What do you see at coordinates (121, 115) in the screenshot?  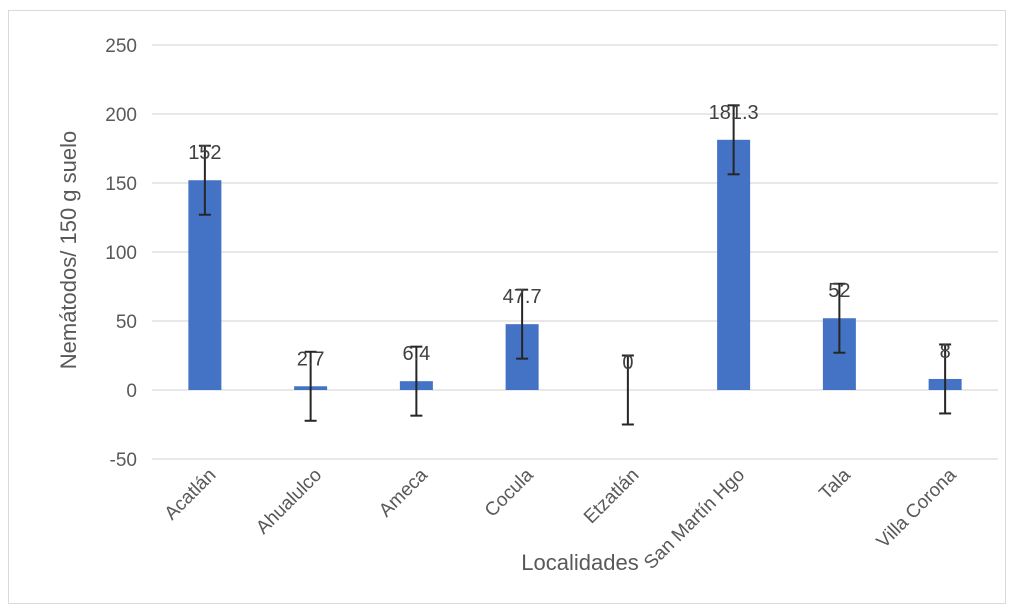 I see `y-tick-label: 200` at bounding box center [121, 115].